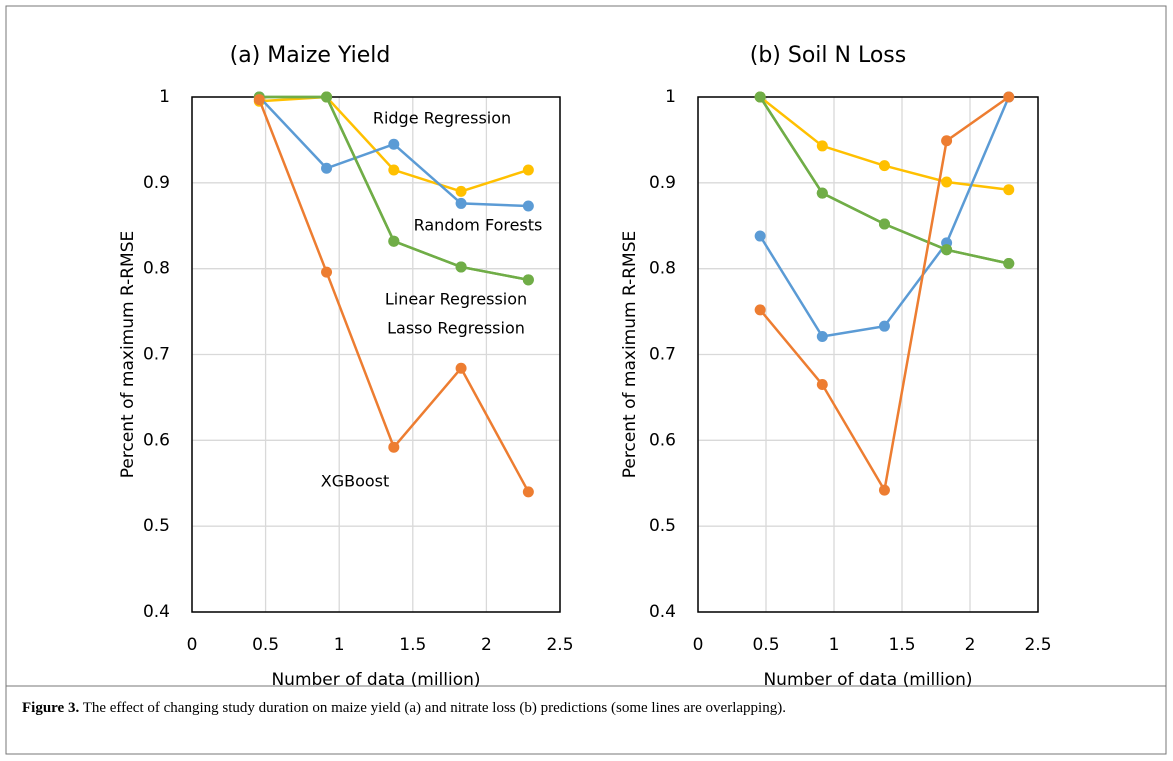 This screenshot has height=761, width=1173. I want to click on series-annotation: Linear Regression, so click(456, 299).